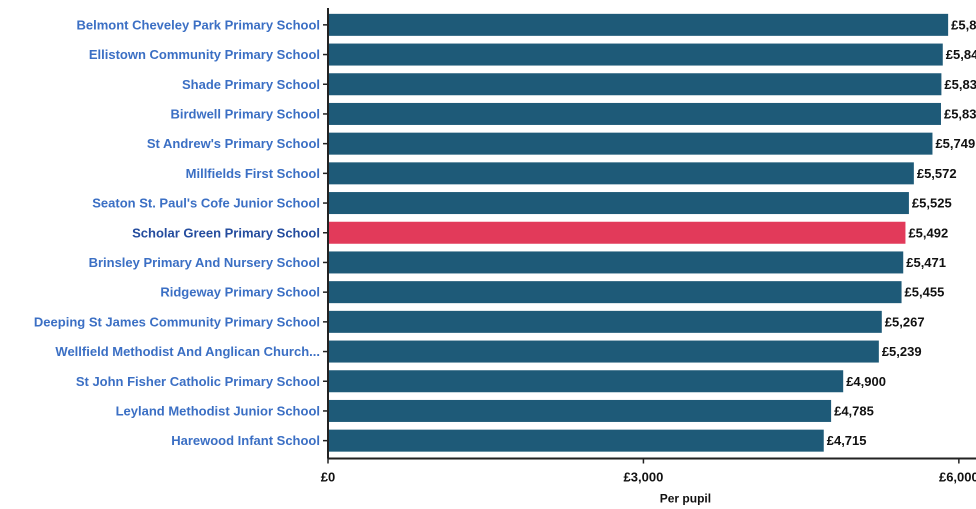 The width and height of the screenshot is (976, 509). Describe the element at coordinates (960, 113) in the screenshot. I see `value-label: £5,830` at that location.